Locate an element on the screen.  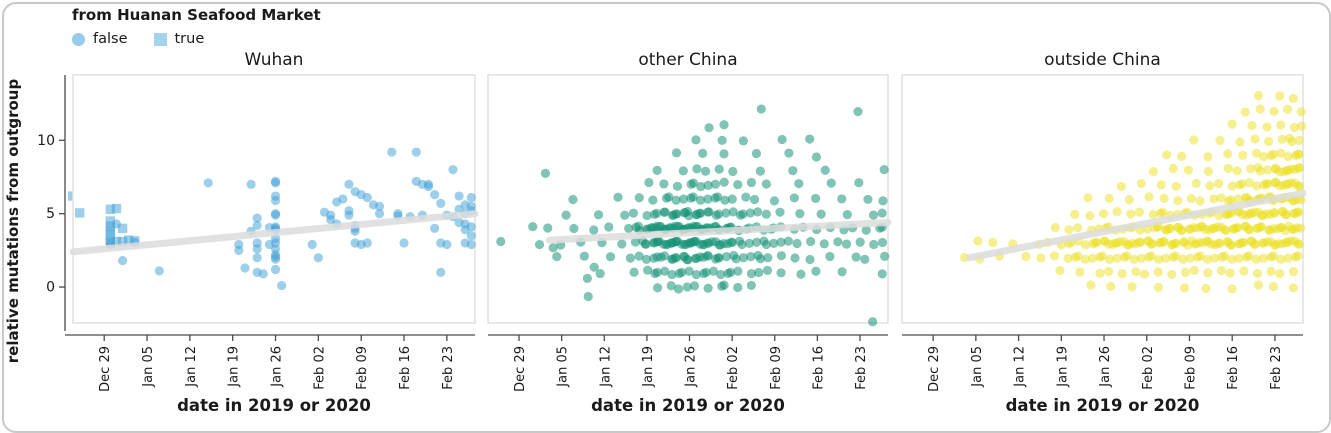
panel-title-outside-china: outside China is located at coordinates (1102, 60).